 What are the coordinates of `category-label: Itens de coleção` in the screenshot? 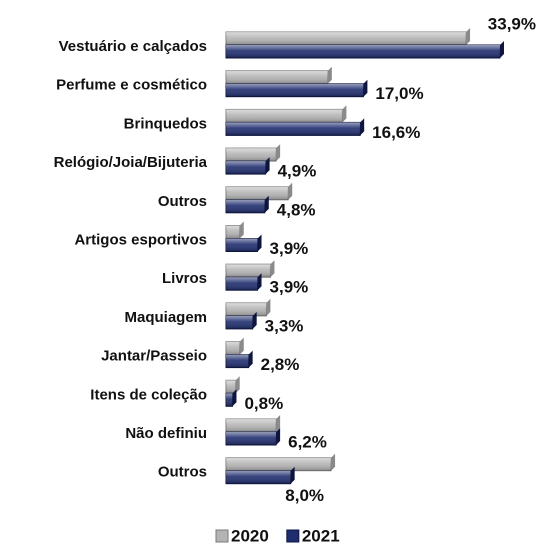 It's located at (148, 394).